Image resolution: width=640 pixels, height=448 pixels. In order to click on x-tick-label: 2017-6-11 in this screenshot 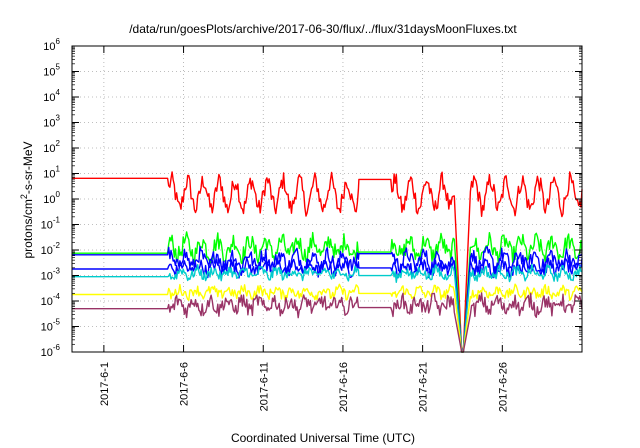, I will do `click(264, 386)`.